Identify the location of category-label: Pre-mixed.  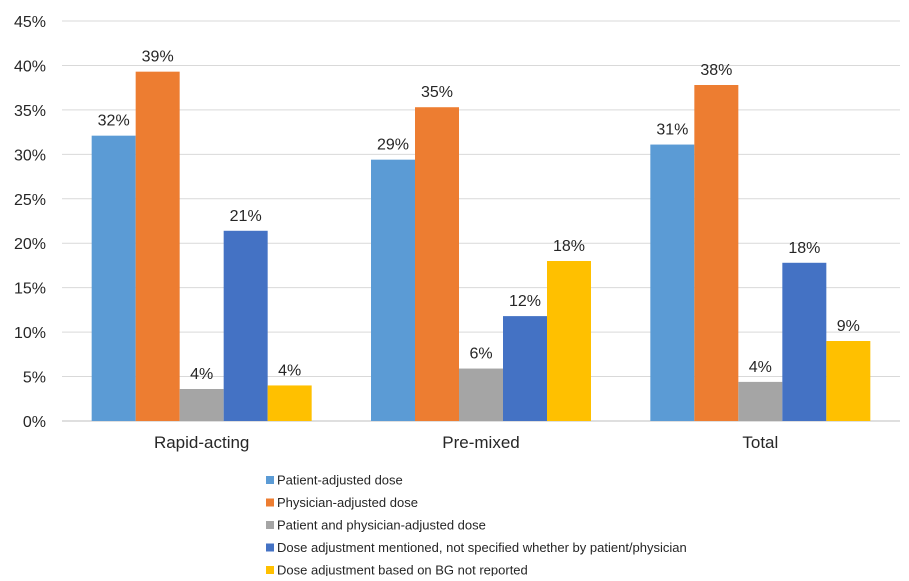
(480, 442).